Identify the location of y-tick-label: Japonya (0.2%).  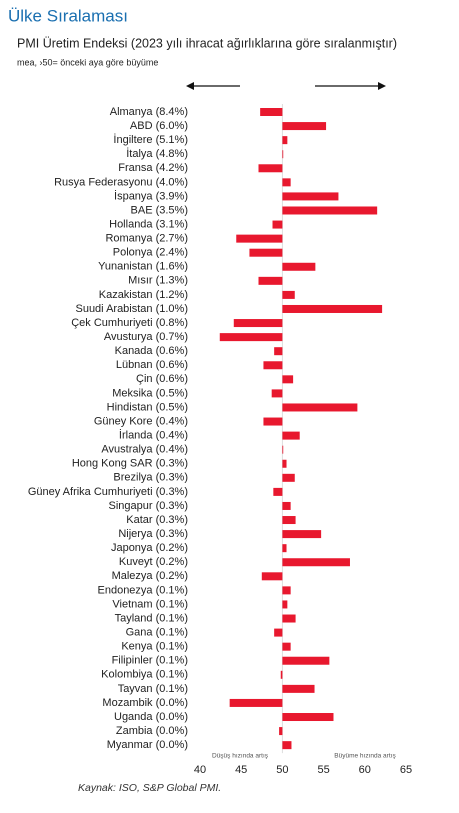
(149, 548).